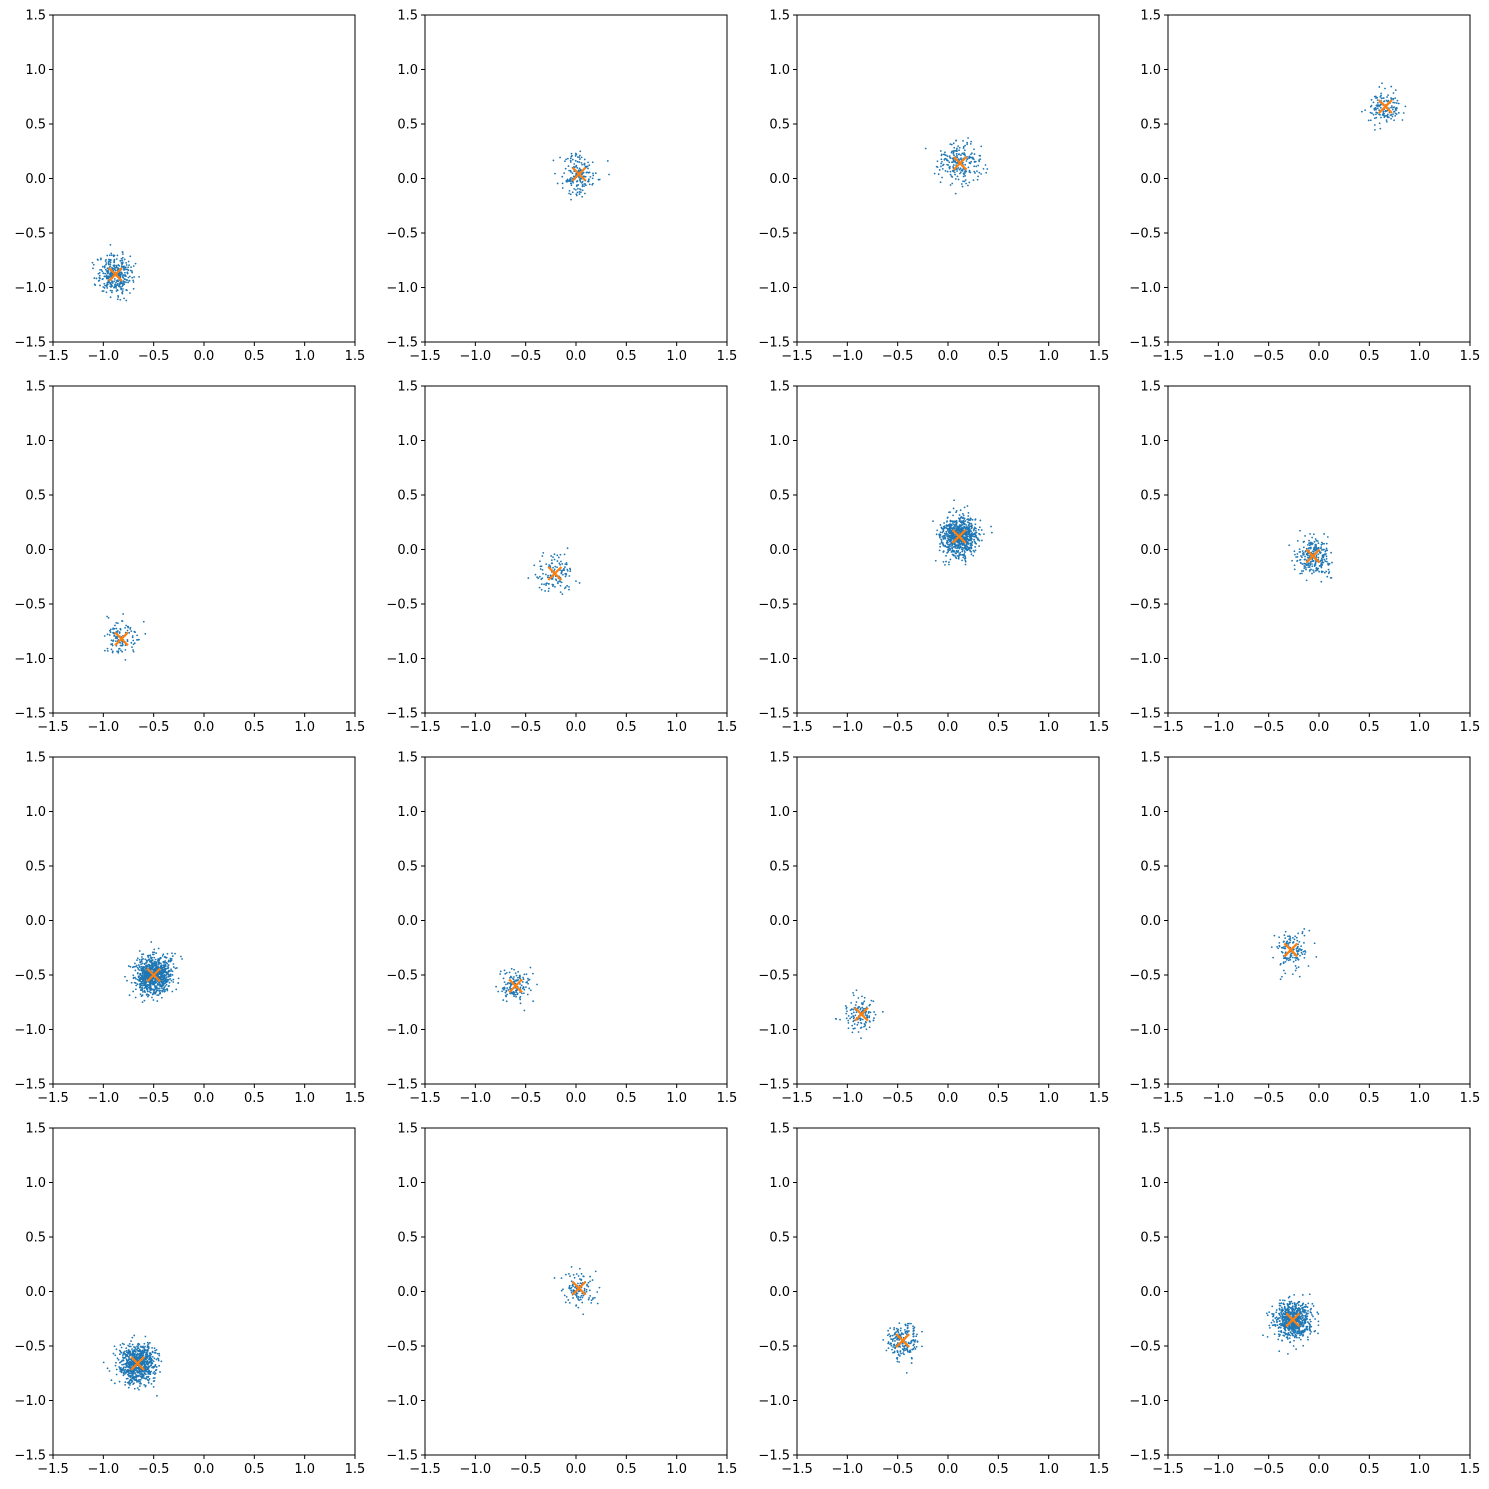 This screenshot has height=1489, width=1489. I want to click on center-marker, so click(153, 975).